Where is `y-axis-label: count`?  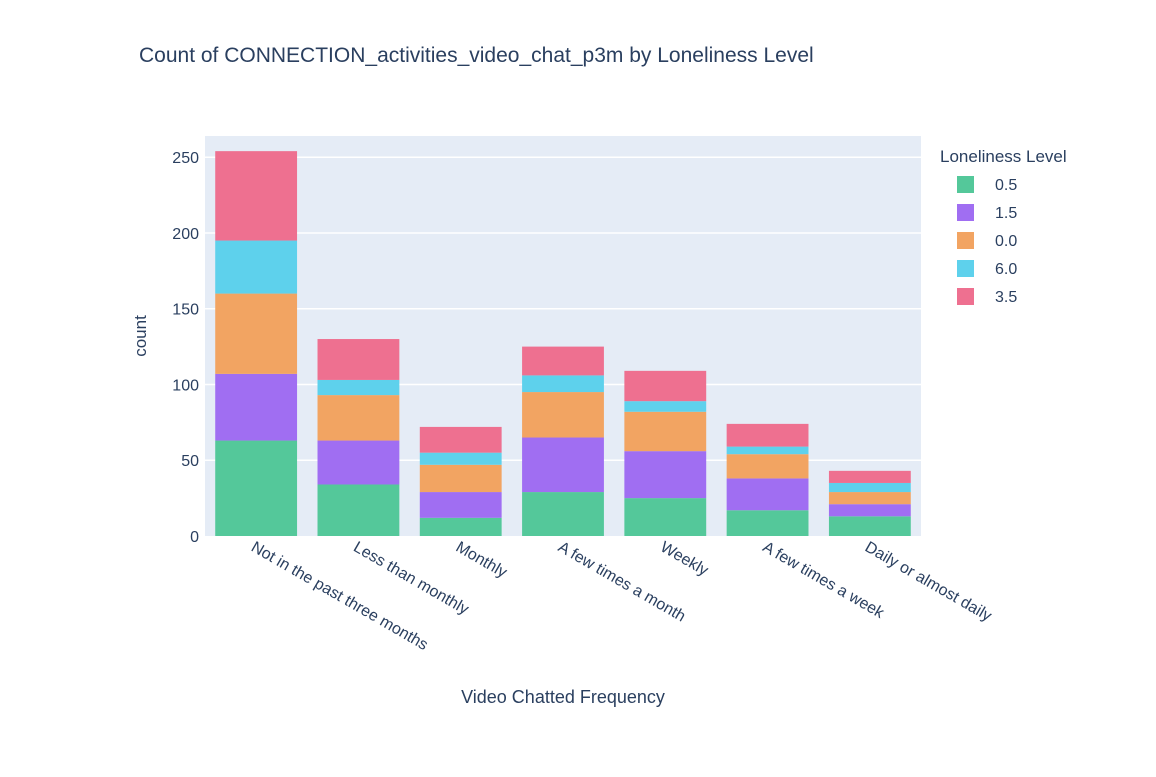 y-axis-label: count is located at coordinates (140, 336).